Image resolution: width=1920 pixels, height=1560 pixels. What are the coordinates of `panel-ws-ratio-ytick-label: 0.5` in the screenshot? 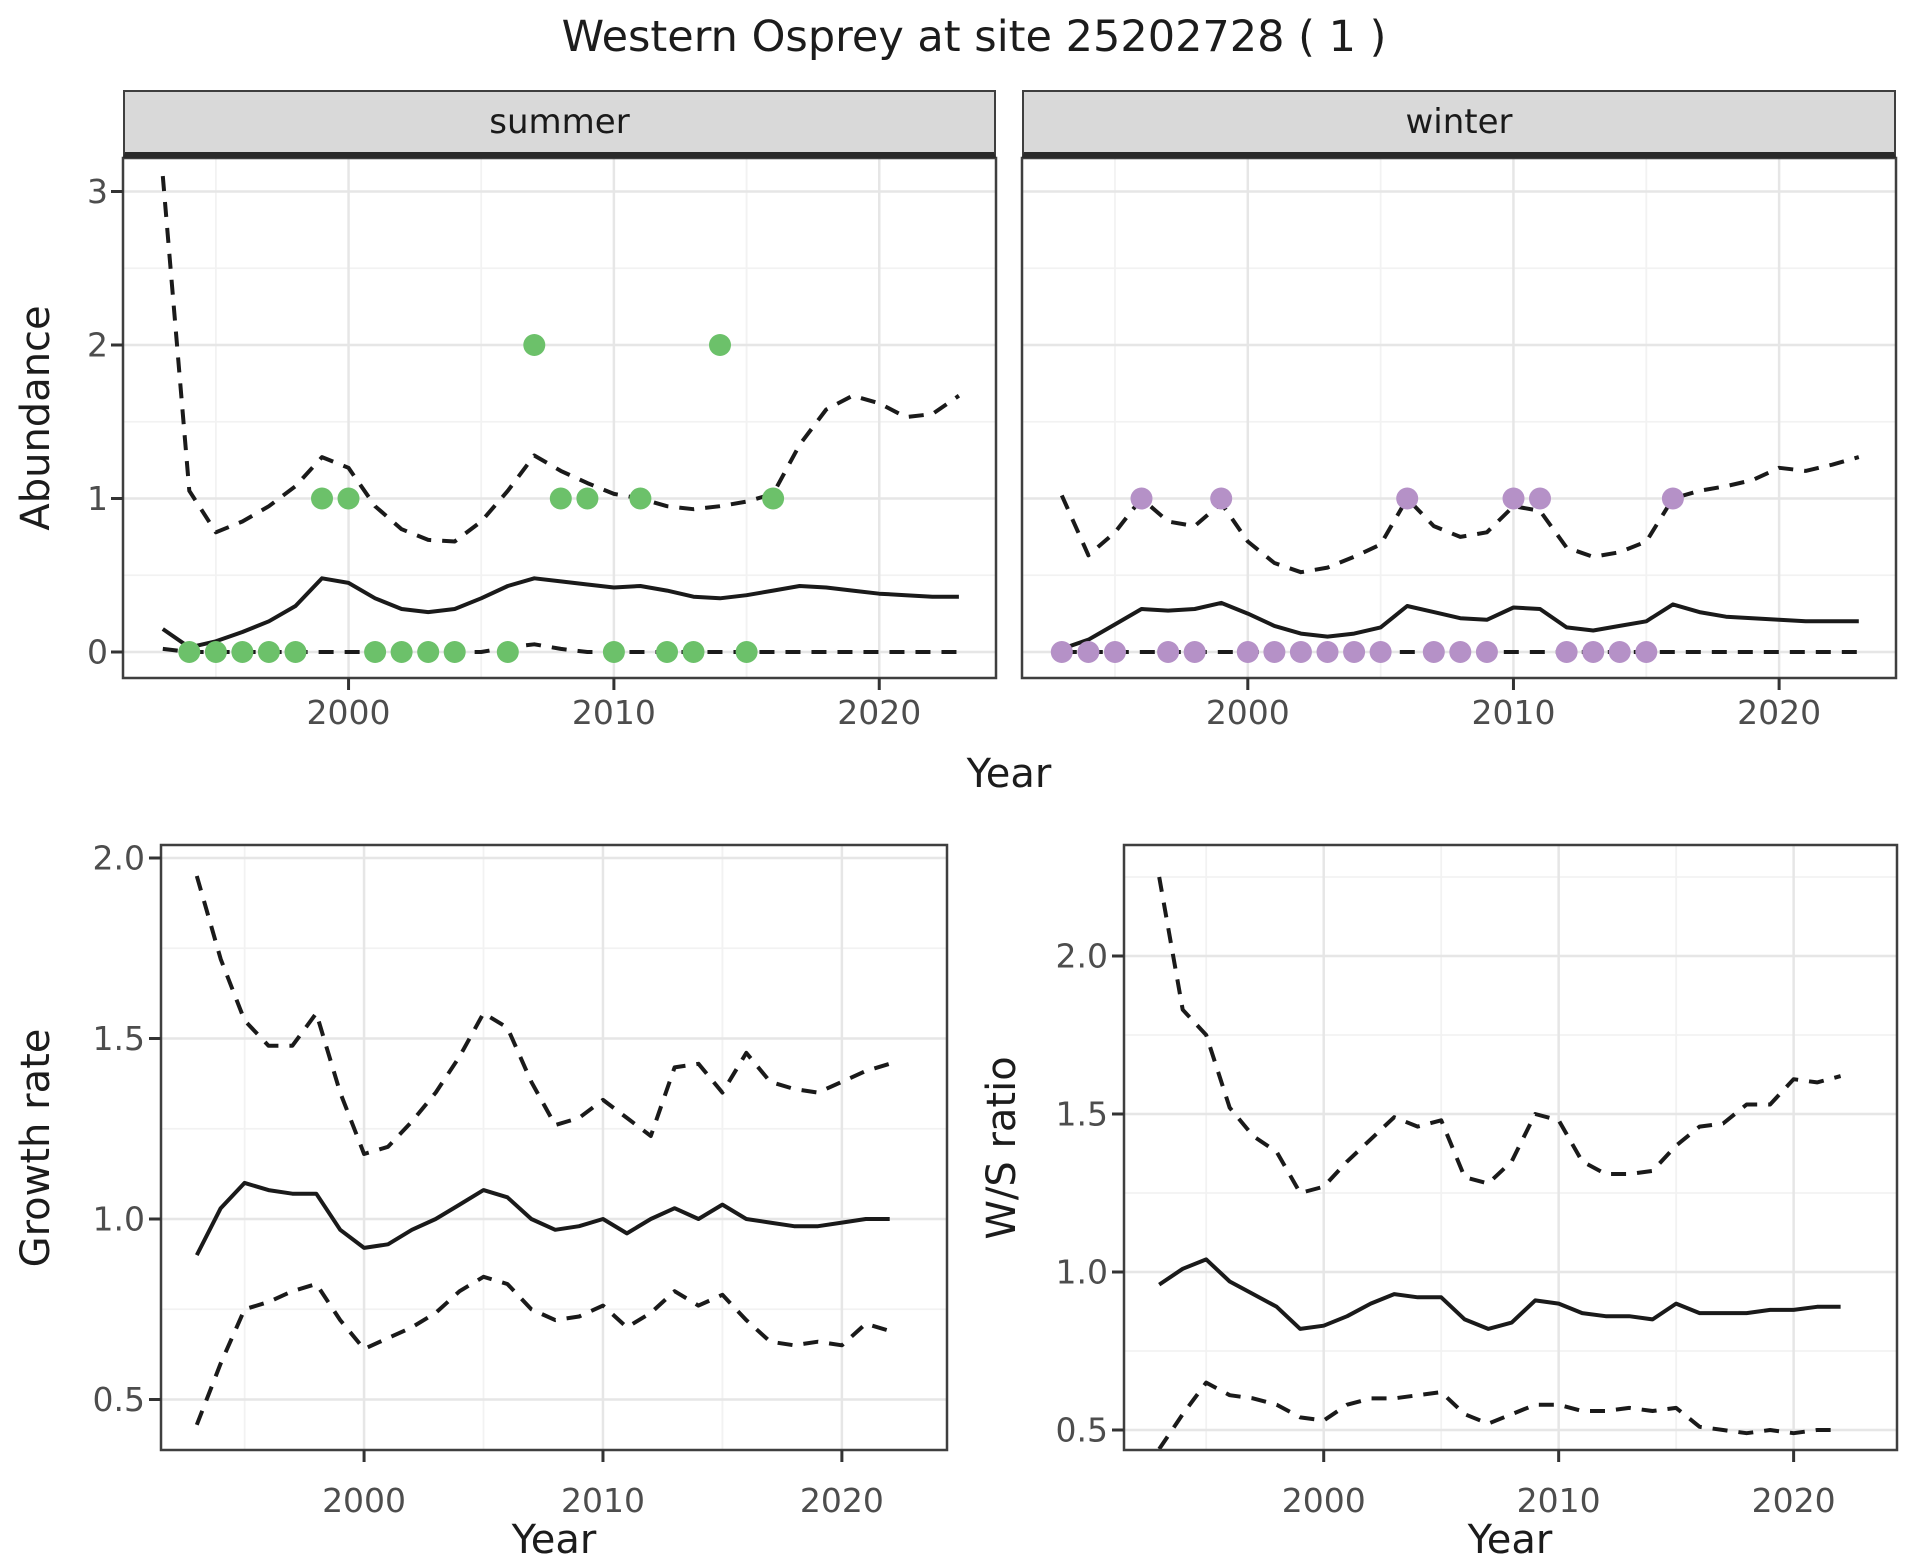 It's located at (1082, 1430).